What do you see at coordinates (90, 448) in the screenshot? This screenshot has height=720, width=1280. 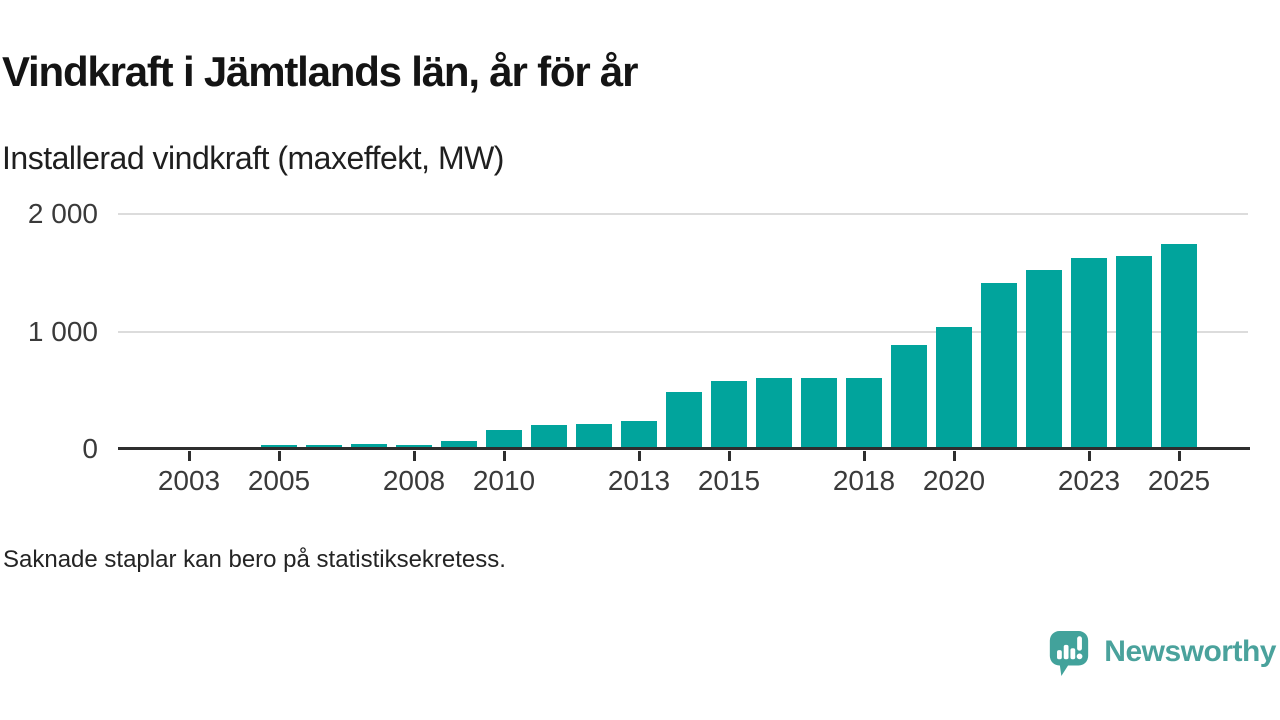 I see `y-axis-label-0: 0` at bounding box center [90, 448].